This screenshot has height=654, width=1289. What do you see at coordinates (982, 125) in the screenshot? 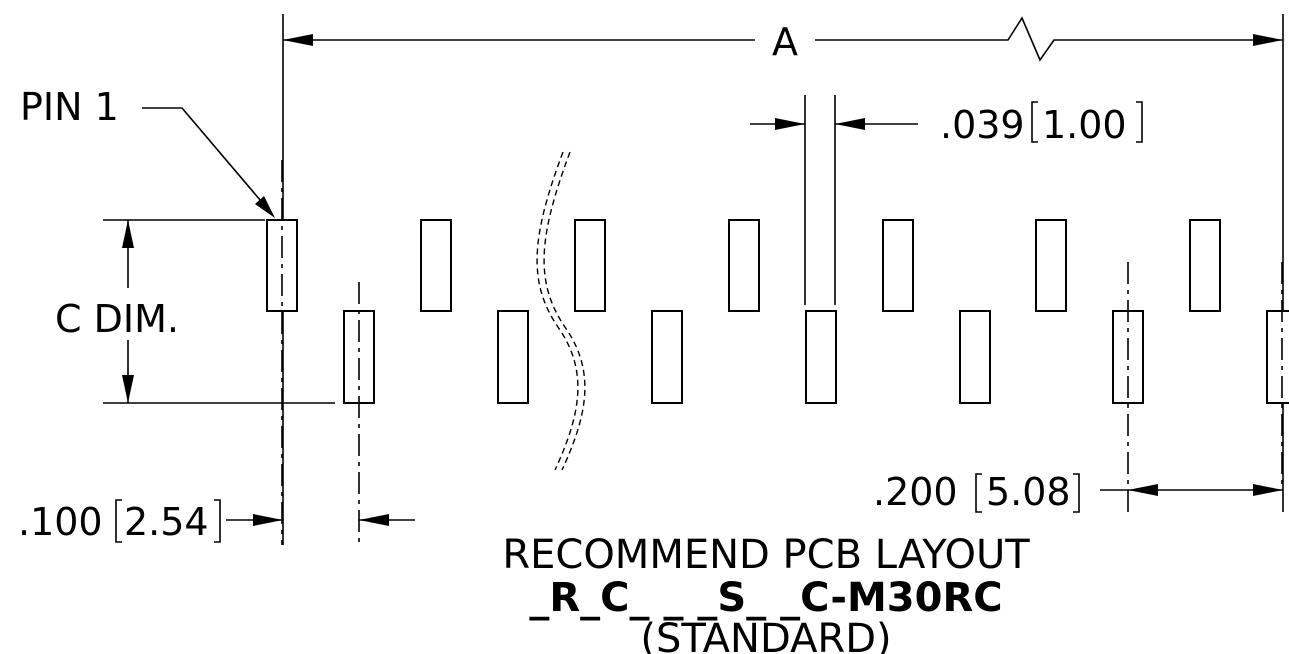
I see `pad-width-inch: .039` at bounding box center [982, 125].